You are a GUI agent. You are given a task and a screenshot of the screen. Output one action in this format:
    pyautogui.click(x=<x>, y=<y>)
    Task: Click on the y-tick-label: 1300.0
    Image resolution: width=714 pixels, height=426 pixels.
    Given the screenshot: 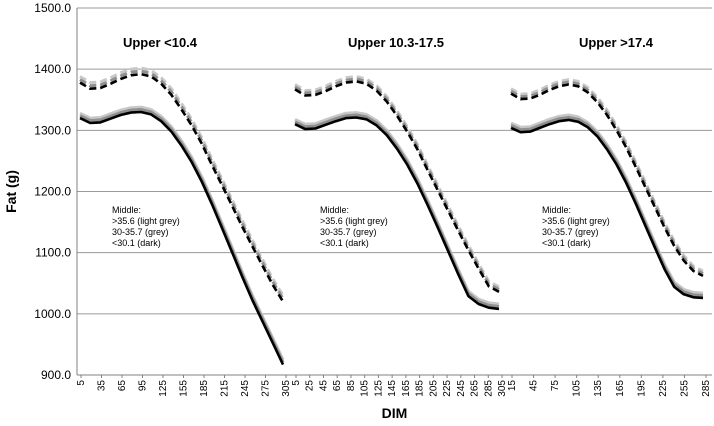 What is the action you would take?
    pyautogui.click(x=52, y=130)
    